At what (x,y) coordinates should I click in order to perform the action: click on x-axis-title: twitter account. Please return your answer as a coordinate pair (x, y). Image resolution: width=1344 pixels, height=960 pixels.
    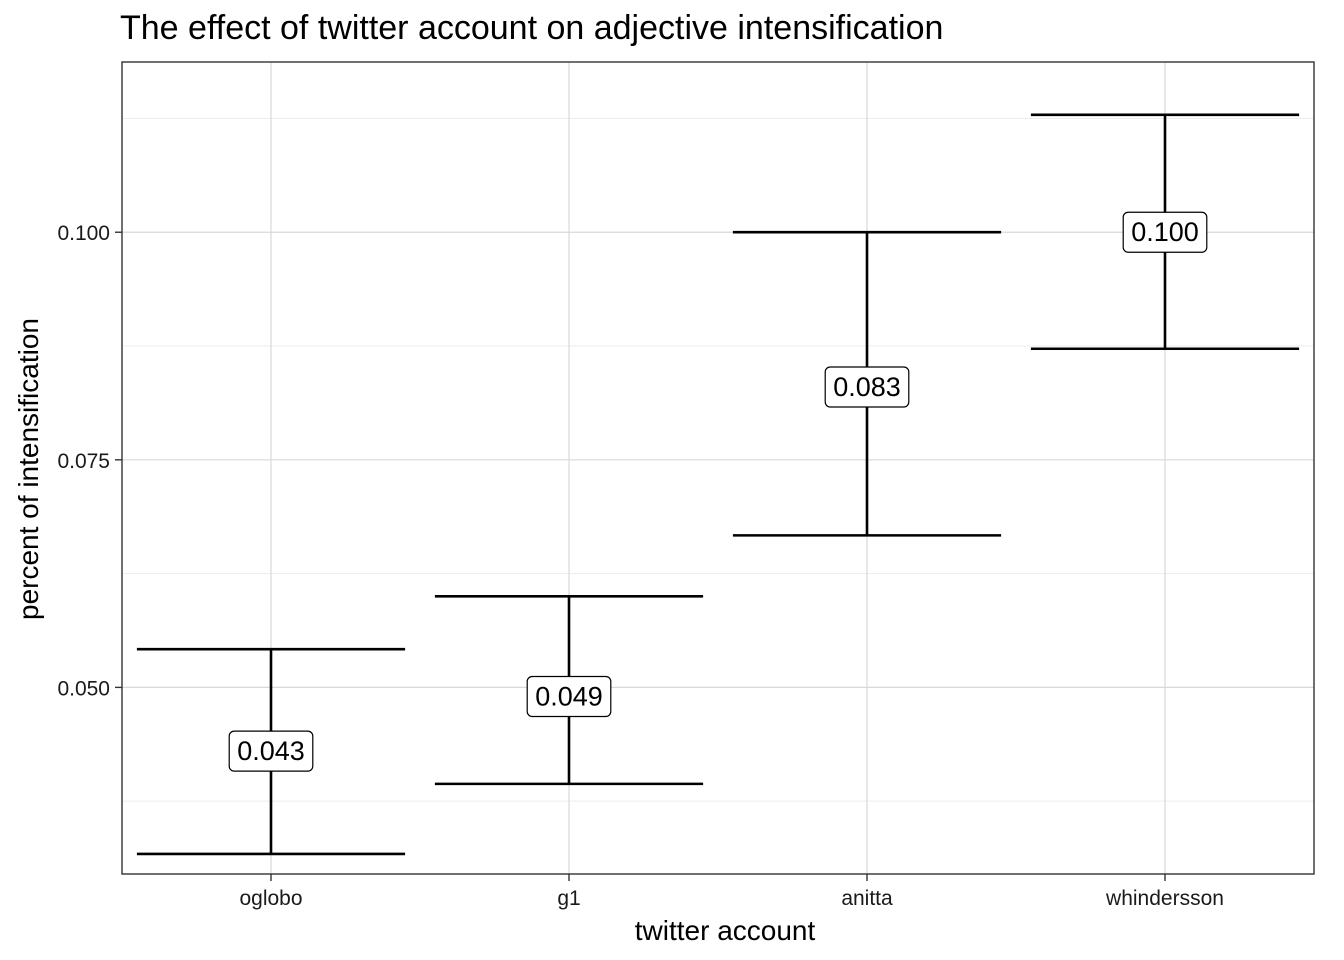
    Looking at the image, I should click on (725, 930).